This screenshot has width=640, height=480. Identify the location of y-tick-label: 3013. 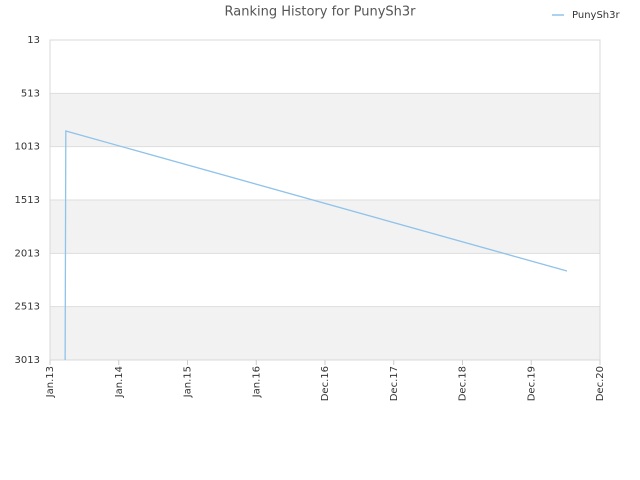
(27, 360).